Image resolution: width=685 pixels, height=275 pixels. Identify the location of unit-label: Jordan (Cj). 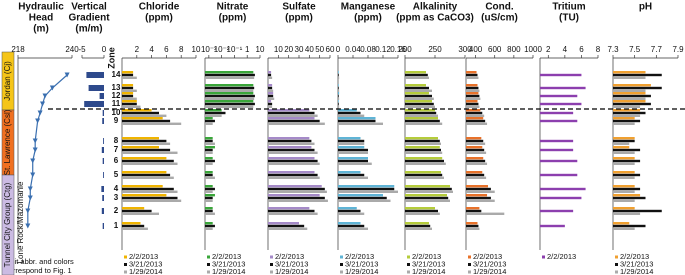
(7, 81).